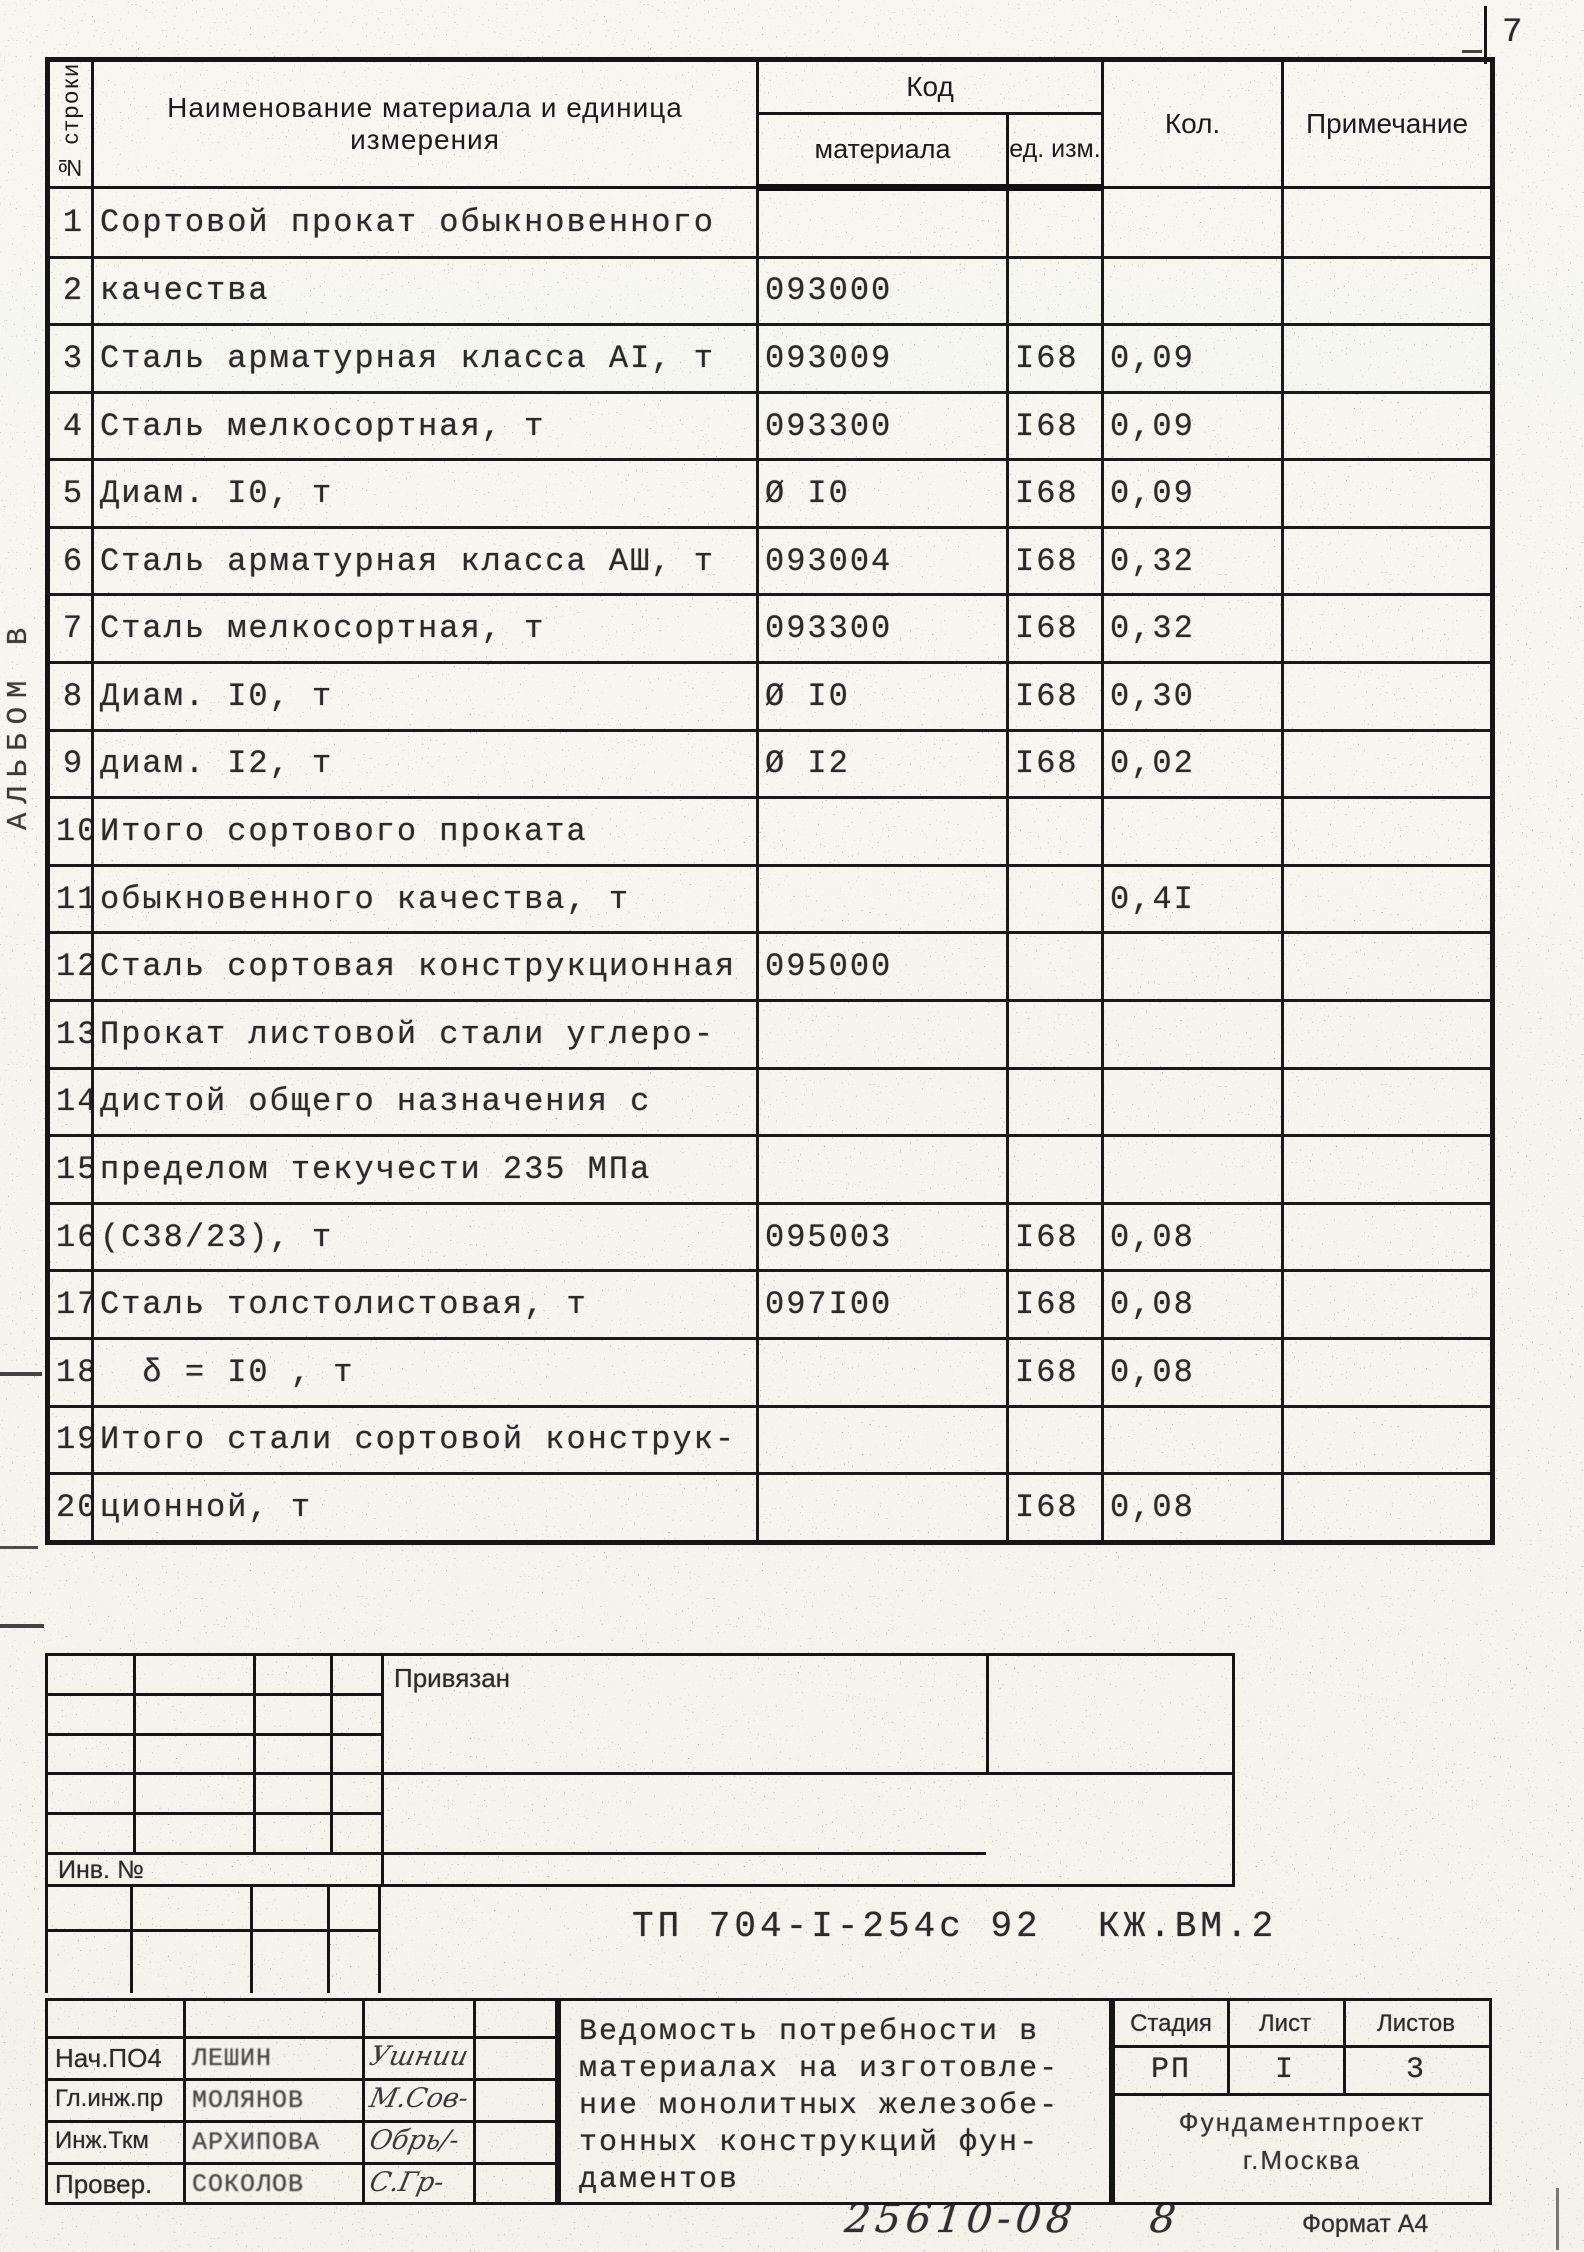 The height and width of the screenshot is (2252, 1584). Describe the element at coordinates (1171, 2023) in the screenshot. I see `stage-label: Стадия` at that location.